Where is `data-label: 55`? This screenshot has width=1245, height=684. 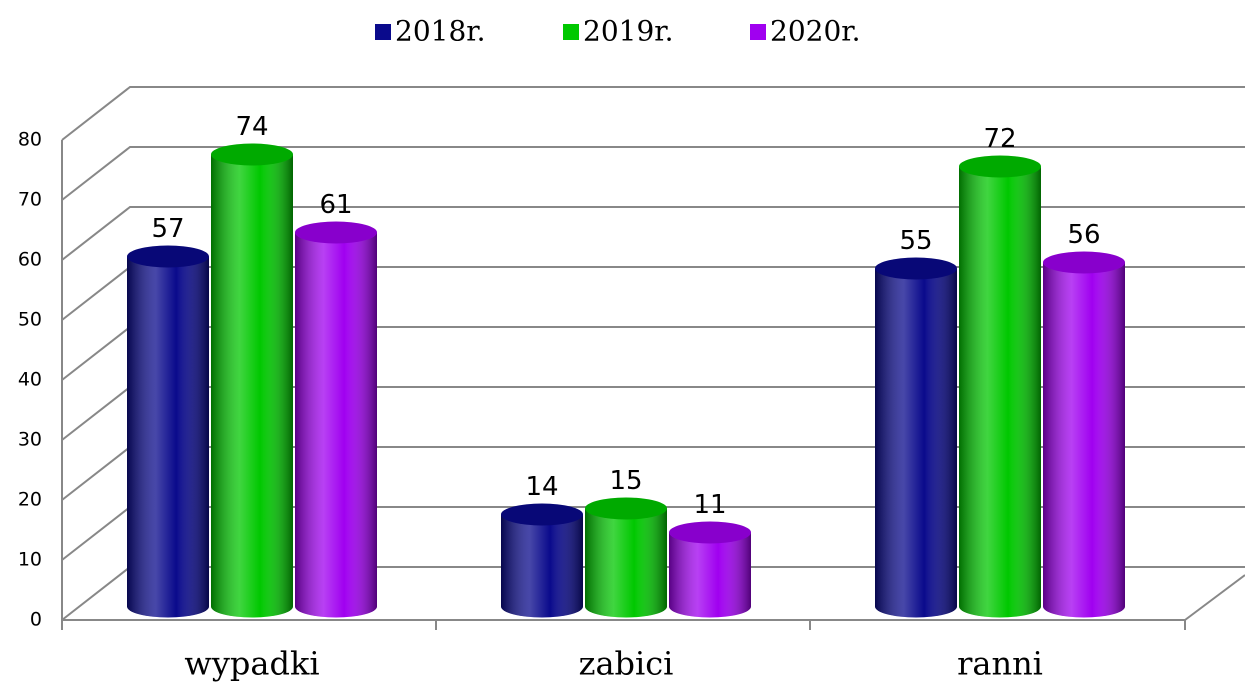 data-label: 55 is located at coordinates (915, 241).